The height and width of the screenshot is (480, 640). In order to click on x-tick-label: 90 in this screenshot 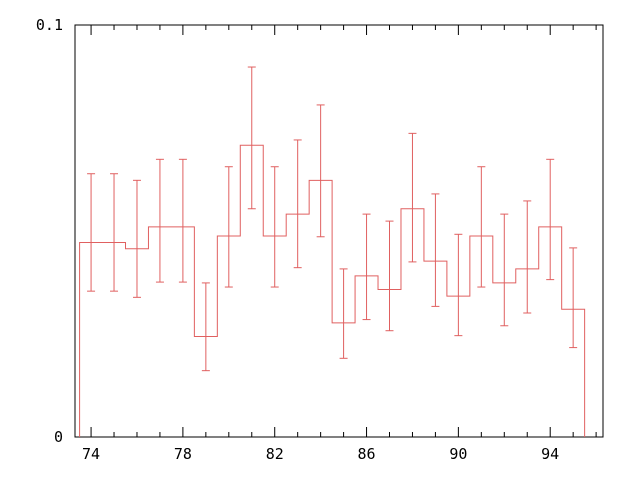, I will do `click(458, 454)`.